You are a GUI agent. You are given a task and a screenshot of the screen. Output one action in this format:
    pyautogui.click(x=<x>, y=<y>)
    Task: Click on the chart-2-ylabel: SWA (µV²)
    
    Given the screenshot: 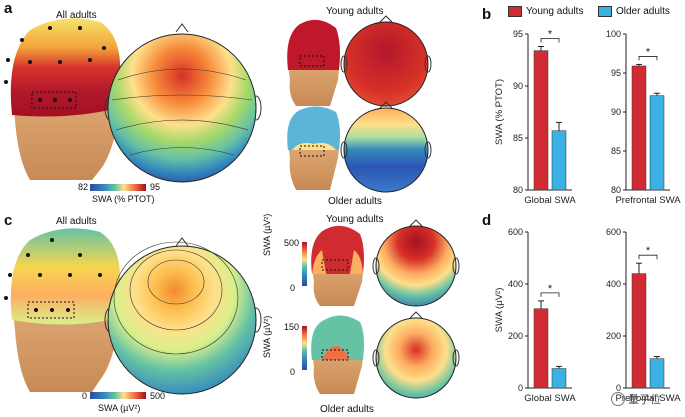 What is the action you would take?
    pyautogui.click(x=499, y=310)
    